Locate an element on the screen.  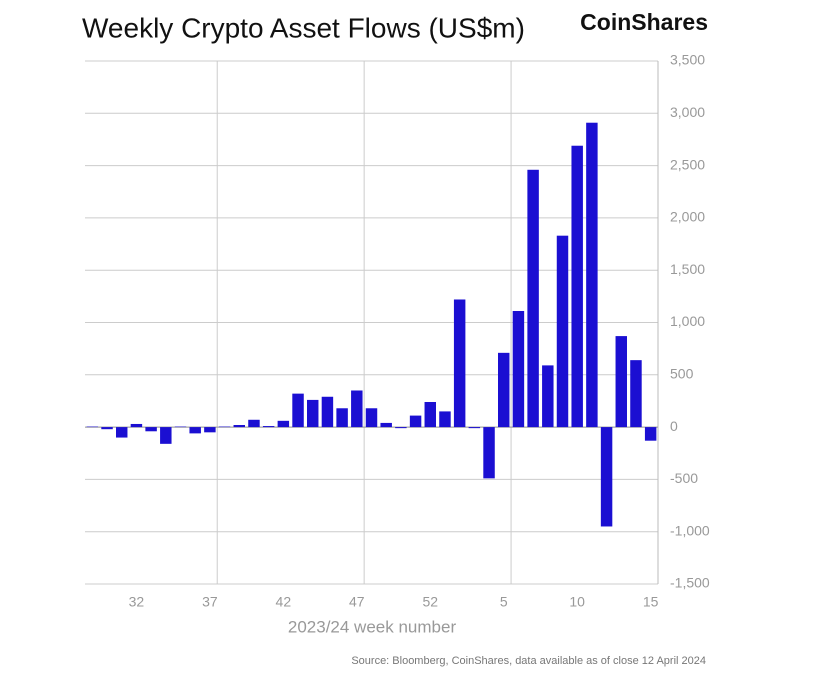
brand: CoinShares is located at coordinates (644, 22).